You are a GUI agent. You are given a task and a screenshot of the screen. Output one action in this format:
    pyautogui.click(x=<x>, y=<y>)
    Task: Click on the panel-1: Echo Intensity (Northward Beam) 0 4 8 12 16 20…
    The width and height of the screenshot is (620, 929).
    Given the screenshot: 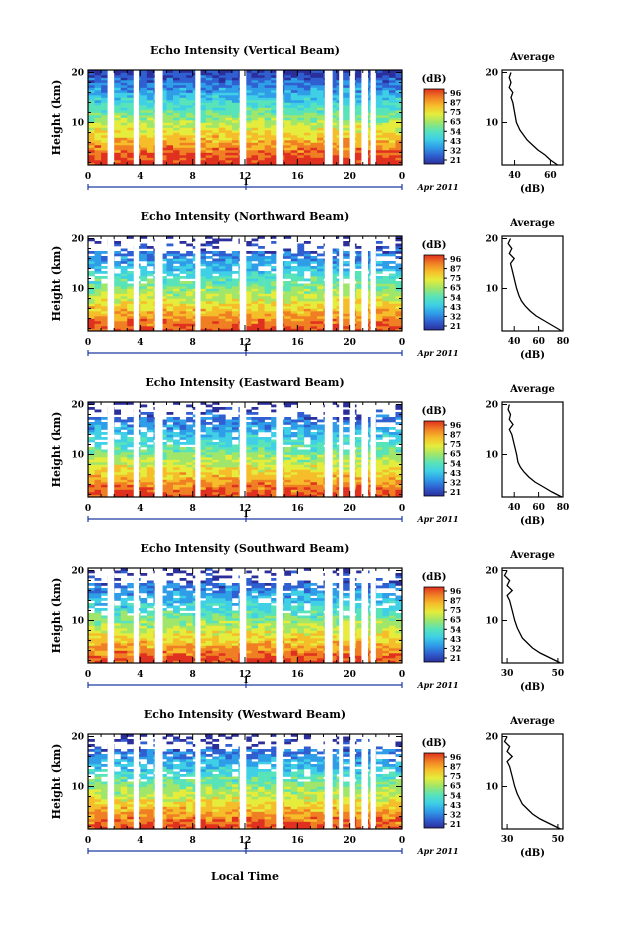 What is the action you would take?
    pyautogui.click(x=309, y=285)
    